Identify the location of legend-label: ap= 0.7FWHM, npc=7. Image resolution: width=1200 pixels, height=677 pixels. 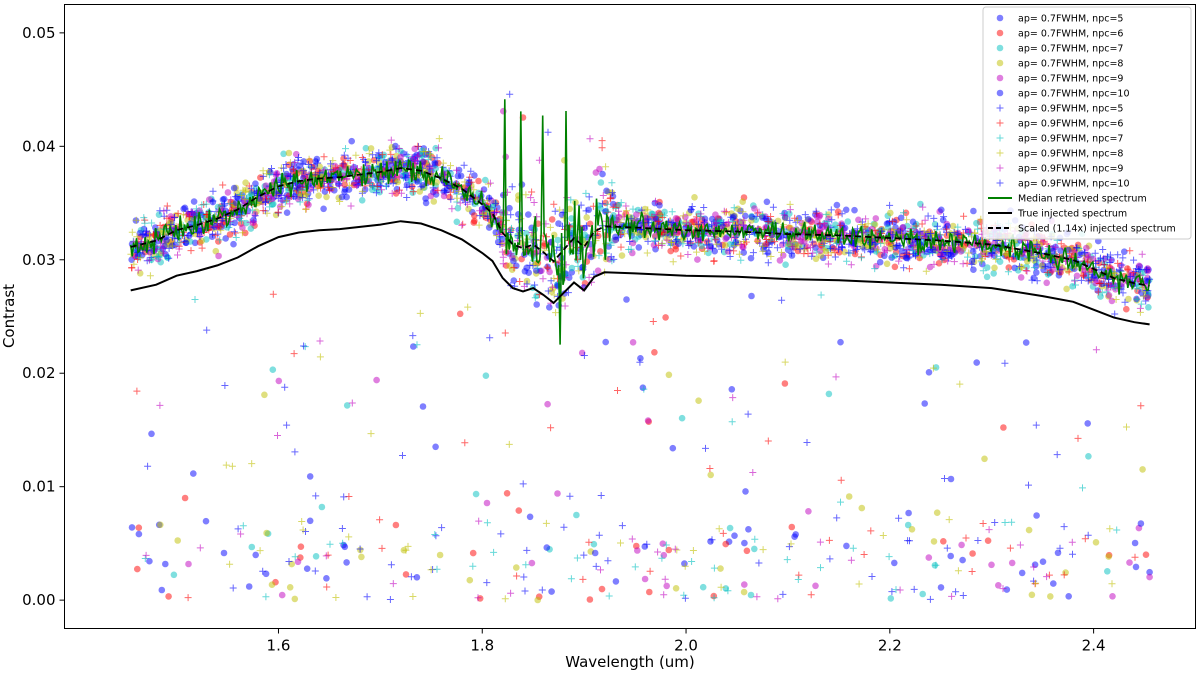
(1070, 49).